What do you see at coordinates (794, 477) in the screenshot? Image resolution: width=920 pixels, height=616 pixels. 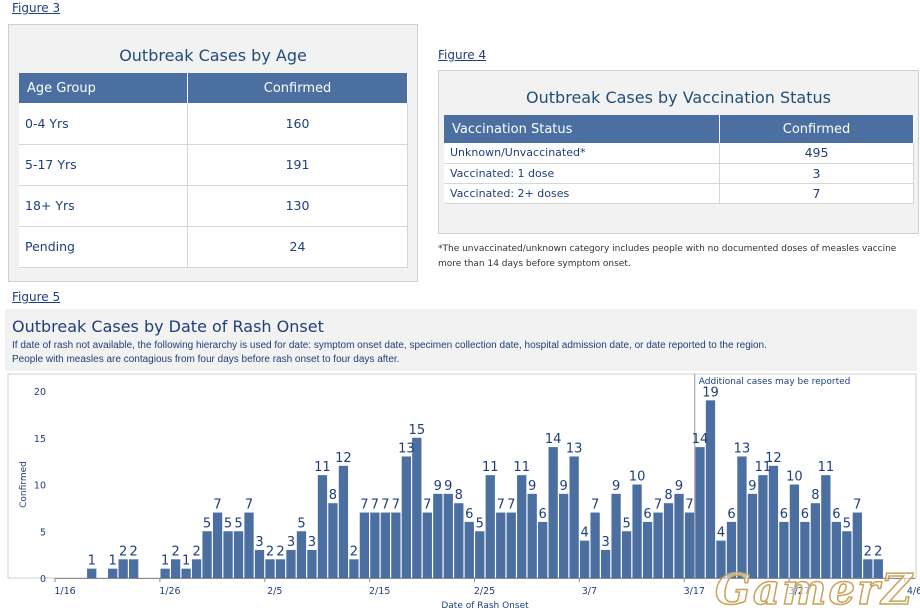 I see `bar-value-label: 10` at bounding box center [794, 477].